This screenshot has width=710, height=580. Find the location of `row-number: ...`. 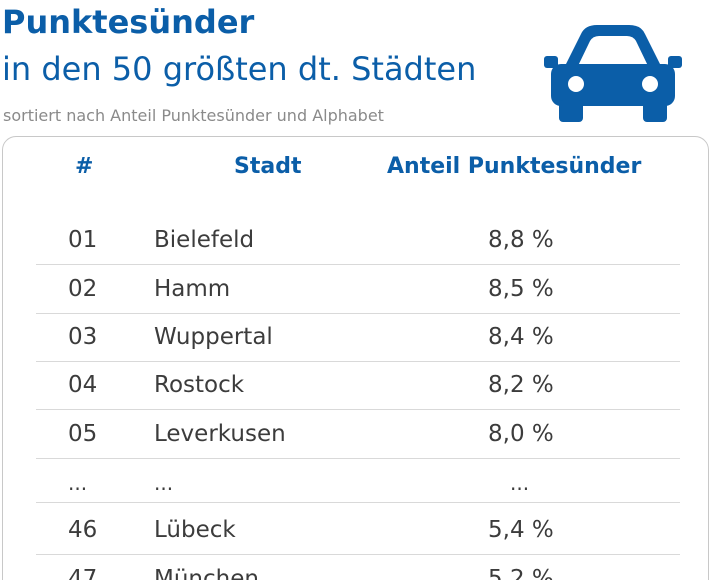

row-number: ... is located at coordinates (78, 483).